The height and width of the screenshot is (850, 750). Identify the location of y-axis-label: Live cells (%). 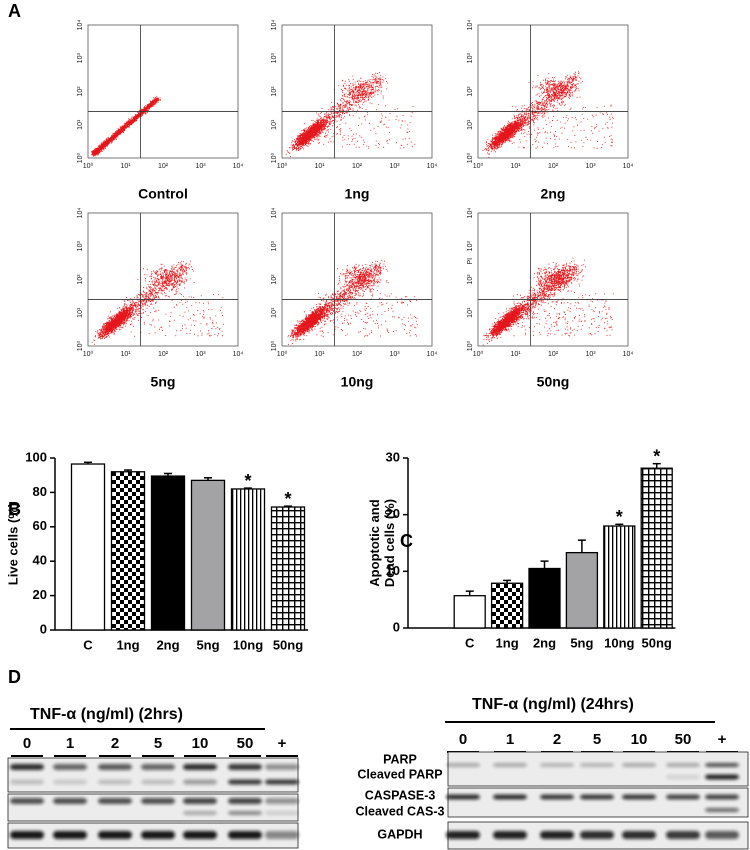
(12, 544).